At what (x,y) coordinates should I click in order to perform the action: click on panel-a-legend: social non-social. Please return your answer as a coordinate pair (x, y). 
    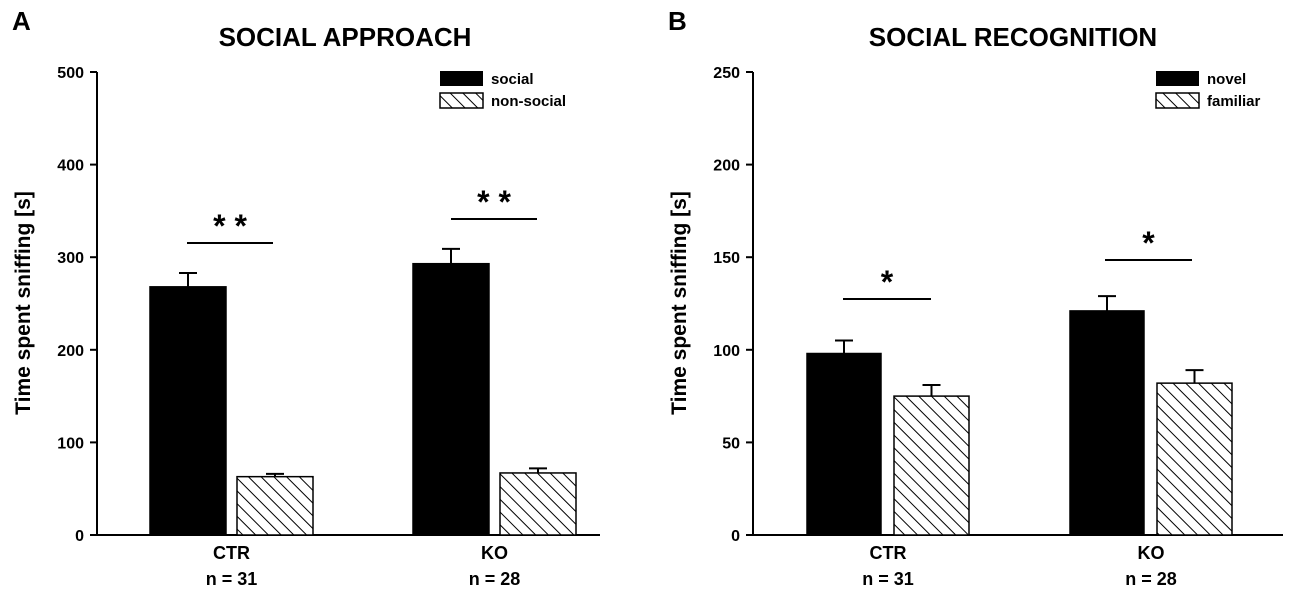
    Looking at the image, I should click on (502, 90).